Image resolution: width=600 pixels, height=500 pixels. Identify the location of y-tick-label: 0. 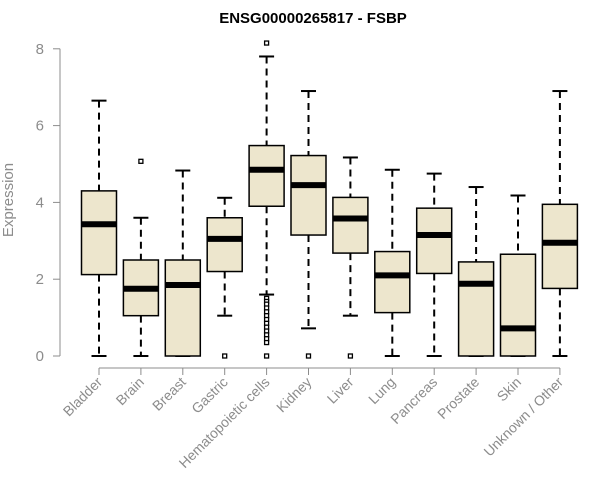
(40, 356).